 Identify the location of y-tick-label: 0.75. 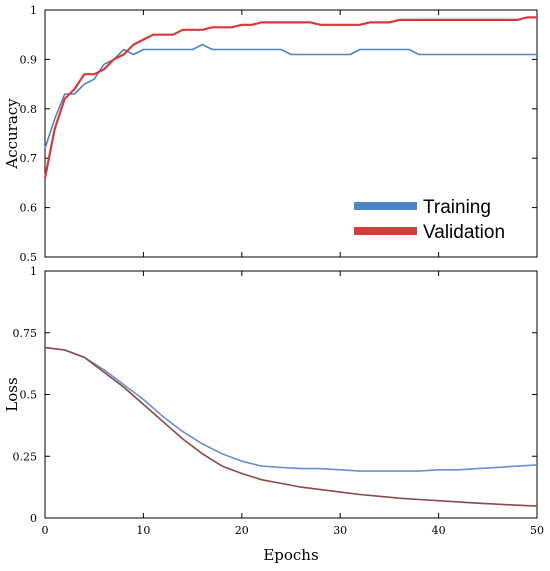
(25, 333).